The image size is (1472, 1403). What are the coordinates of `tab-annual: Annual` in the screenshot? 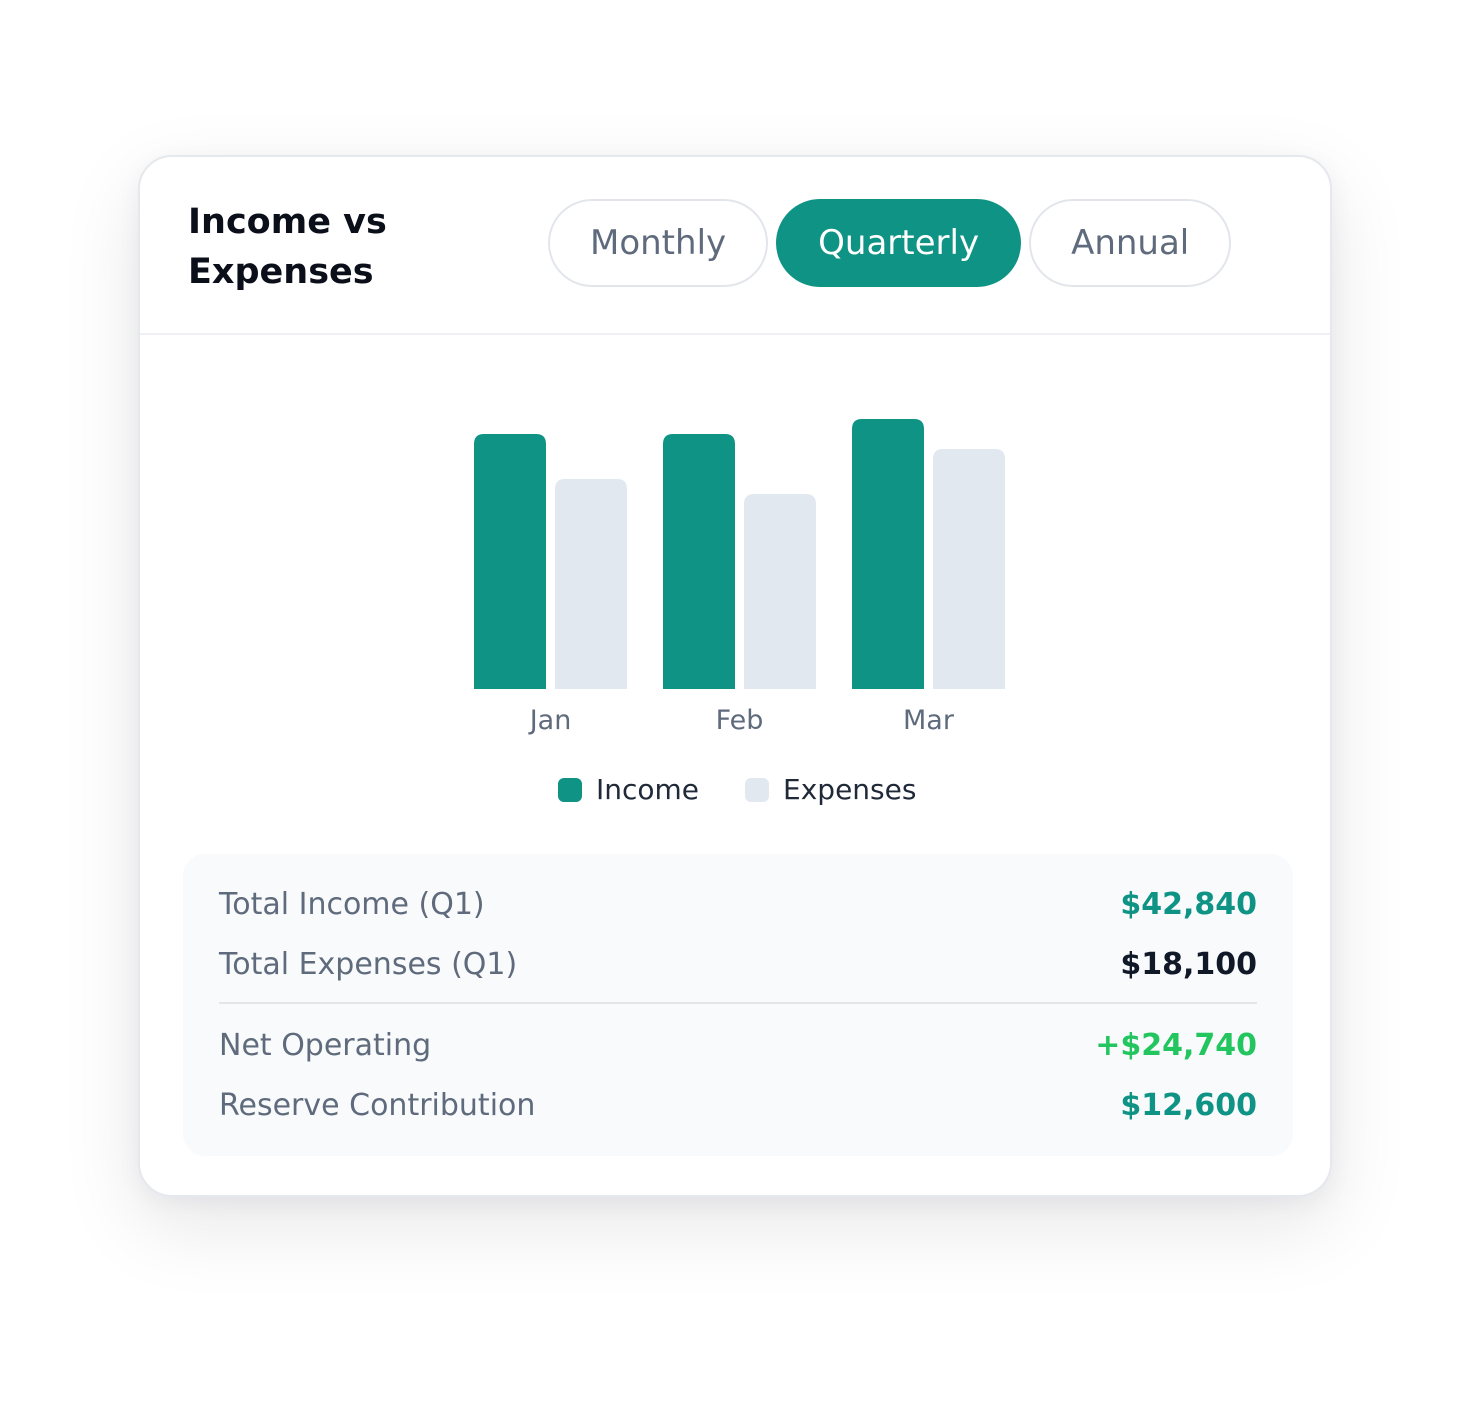 It's located at (1130, 243).